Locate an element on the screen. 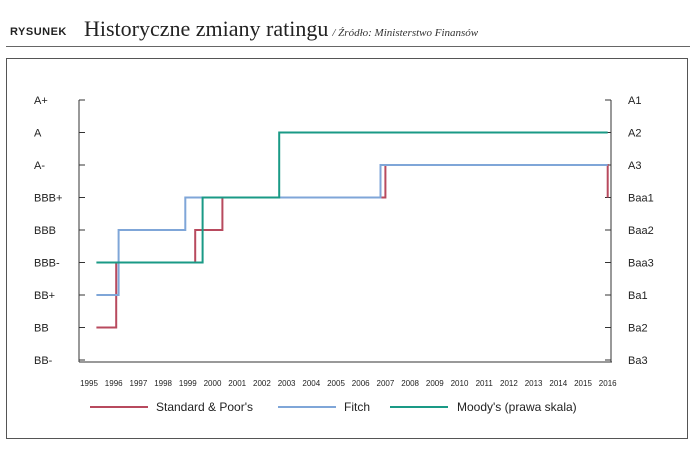  x-tick-label: 2007 is located at coordinates (386, 383).